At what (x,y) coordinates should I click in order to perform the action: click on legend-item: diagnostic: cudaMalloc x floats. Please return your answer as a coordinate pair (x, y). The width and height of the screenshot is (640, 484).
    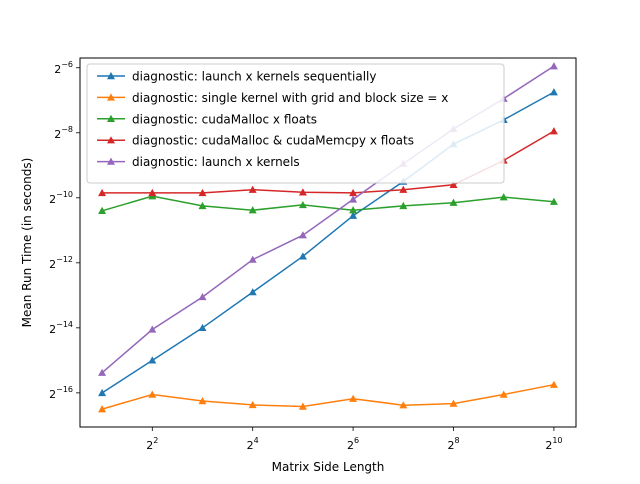
    Looking at the image, I should click on (207, 119).